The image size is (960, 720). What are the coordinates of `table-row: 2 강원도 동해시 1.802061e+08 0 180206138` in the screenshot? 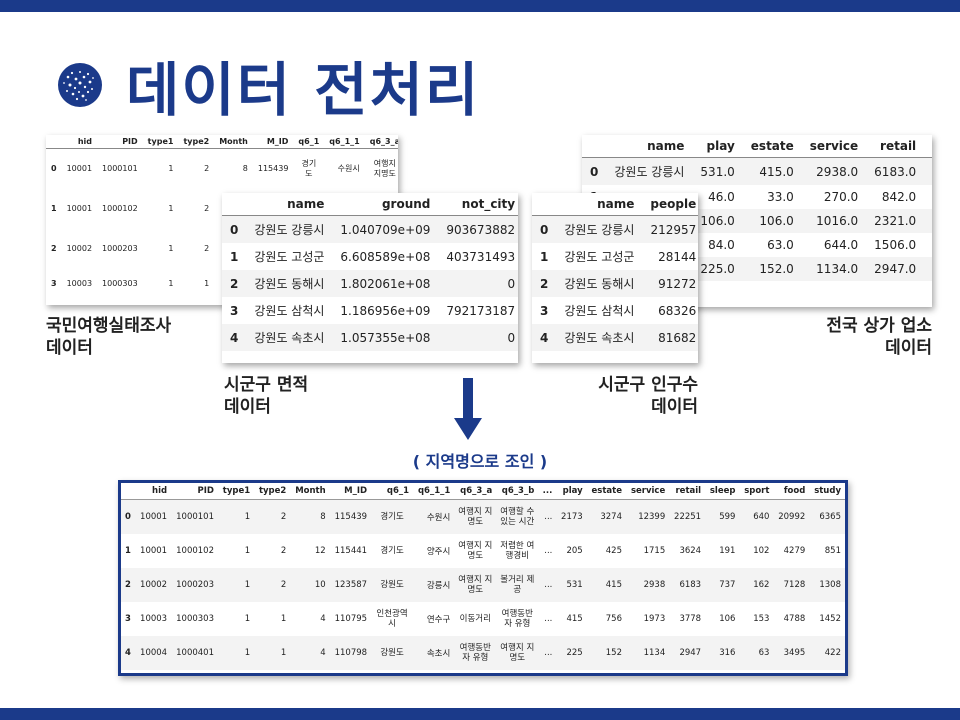 It's located at (370, 283).